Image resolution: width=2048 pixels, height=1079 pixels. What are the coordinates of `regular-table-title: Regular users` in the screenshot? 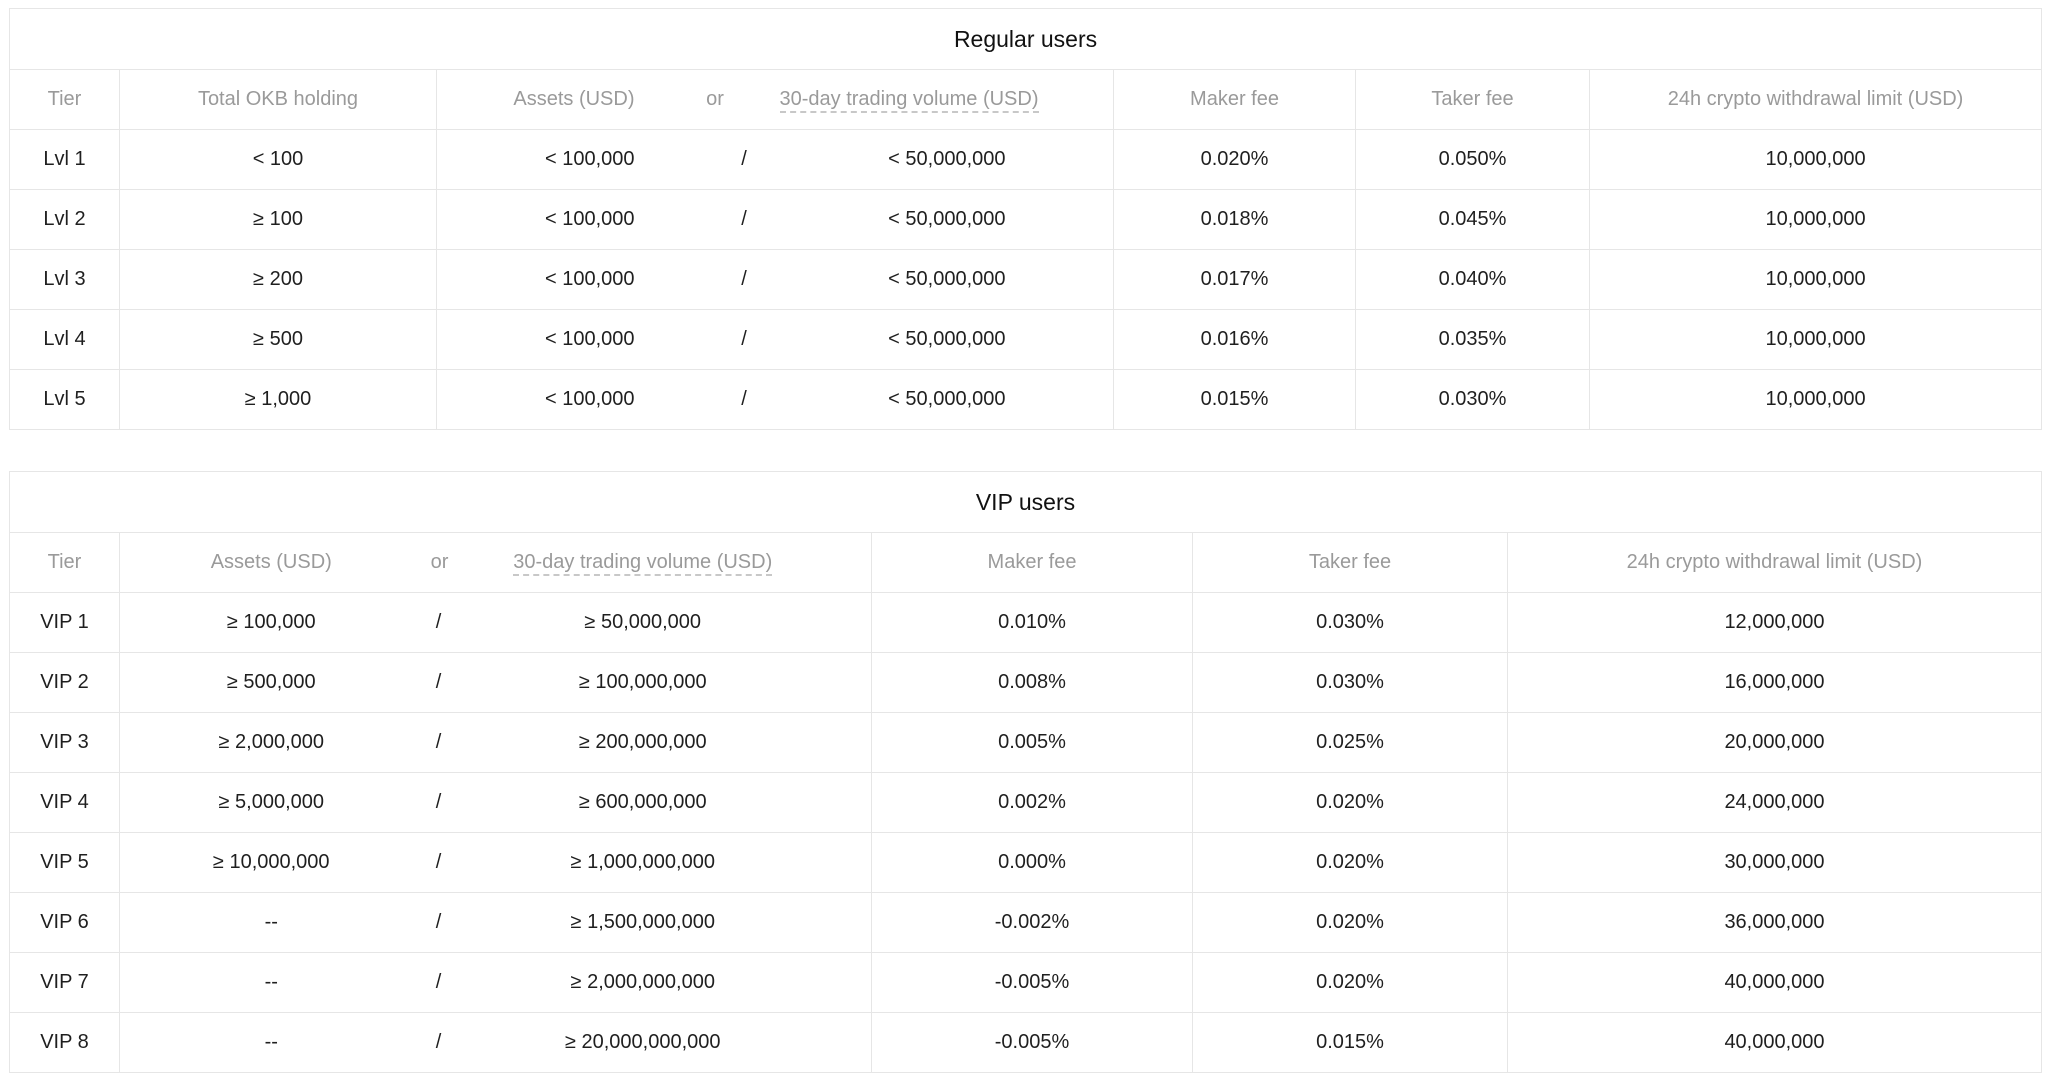 It's located at (1025, 39).